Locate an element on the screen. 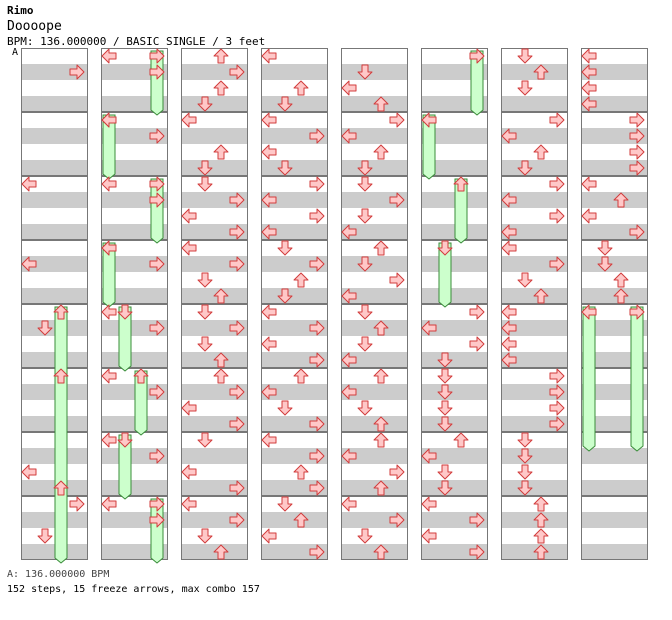  section-marker: A is located at coordinates (15, 52).